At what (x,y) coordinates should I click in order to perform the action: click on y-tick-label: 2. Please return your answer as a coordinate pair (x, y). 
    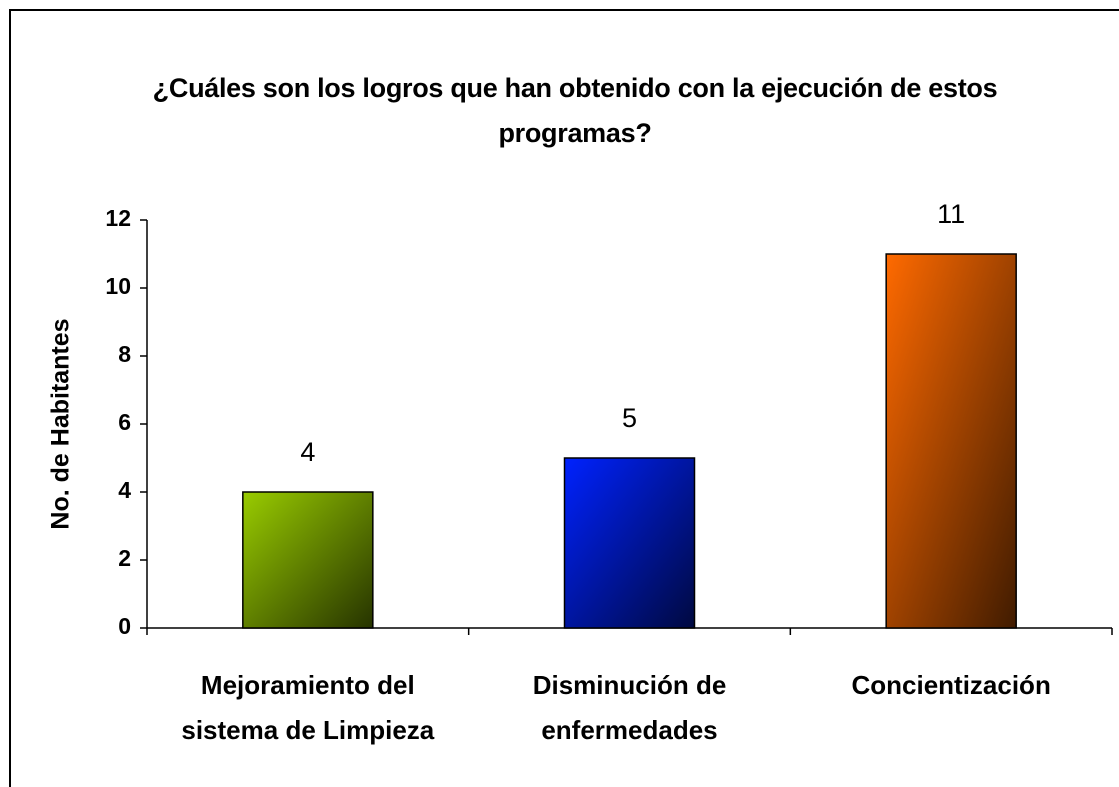
    Looking at the image, I should click on (124, 558).